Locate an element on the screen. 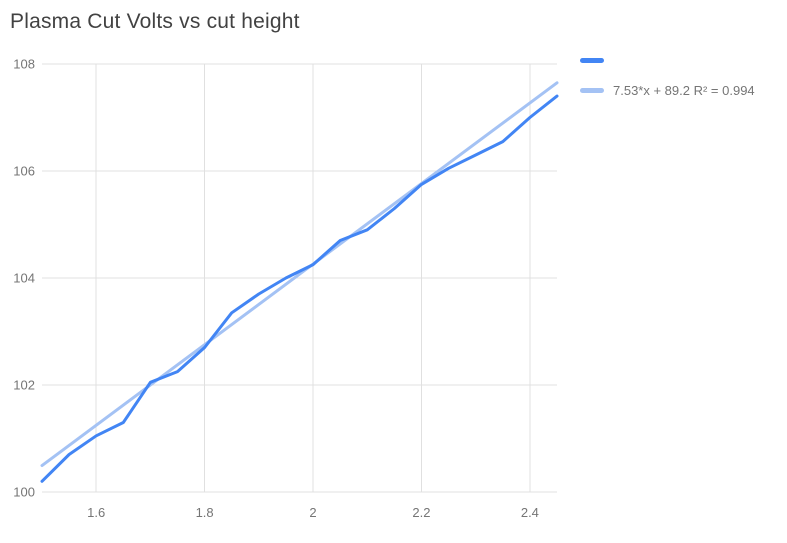 Image resolution: width=787 pixels, height=543 pixels. y-tick-label: 108 is located at coordinates (24, 64).